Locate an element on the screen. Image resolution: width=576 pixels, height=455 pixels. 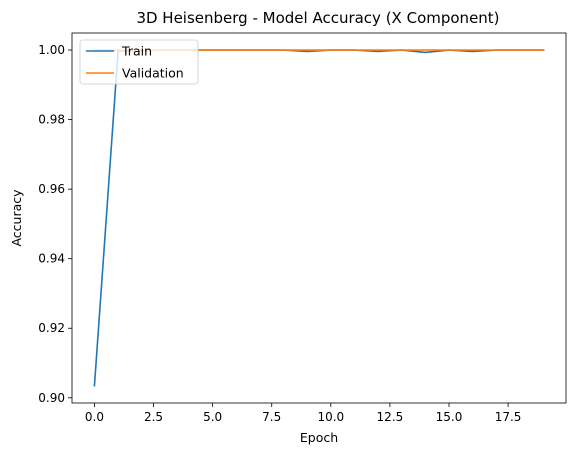
y-tick-label: 0.98 is located at coordinates (51, 120).